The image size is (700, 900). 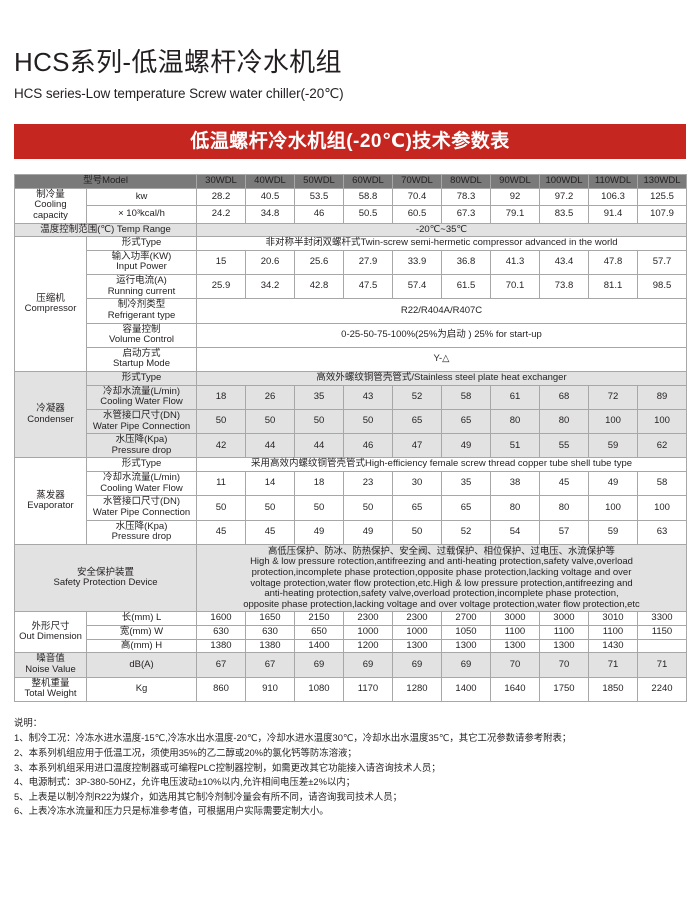 What do you see at coordinates (417, 446) in the screenshot?
I see `value-70WDL: 47` at bounding box center [417, 446].